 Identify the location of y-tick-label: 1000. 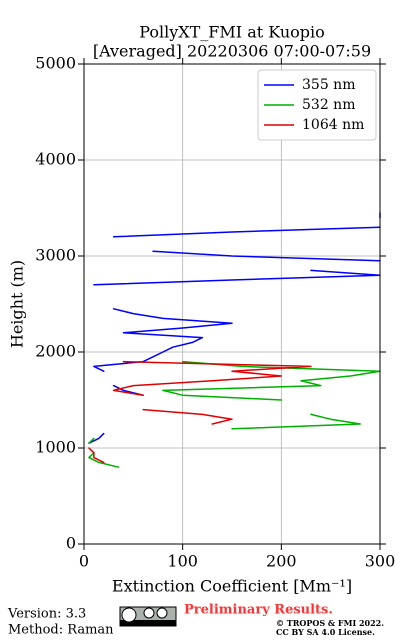
(55, 447).